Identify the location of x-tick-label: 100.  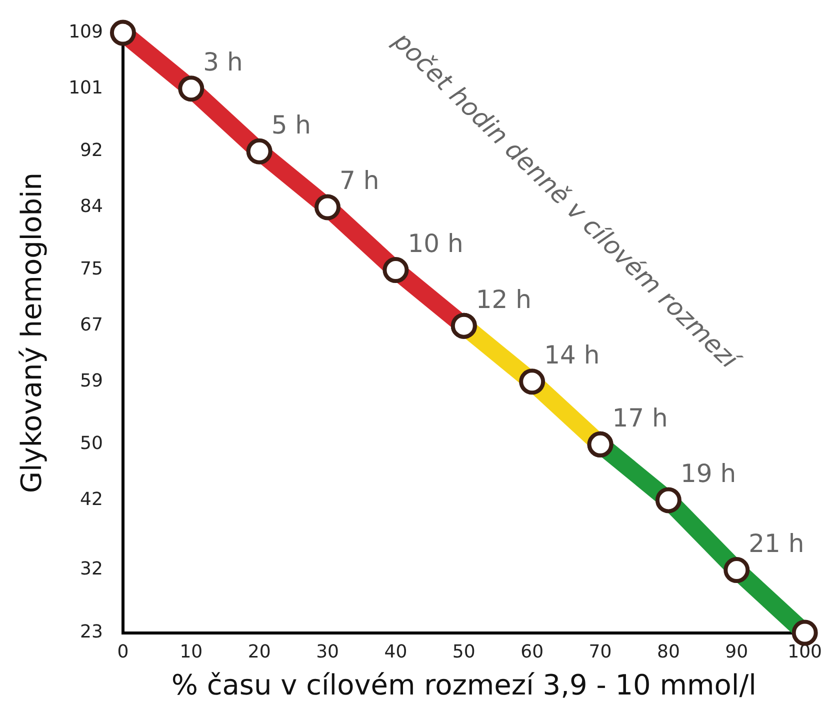
(805, 651).